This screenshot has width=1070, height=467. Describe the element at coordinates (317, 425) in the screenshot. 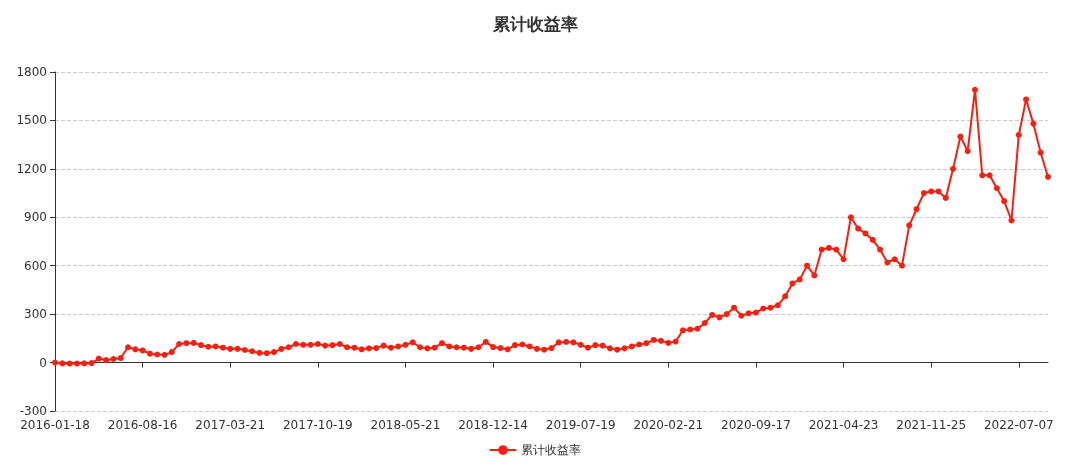

I see `x-tick-label: 2017-10-19` at that location.